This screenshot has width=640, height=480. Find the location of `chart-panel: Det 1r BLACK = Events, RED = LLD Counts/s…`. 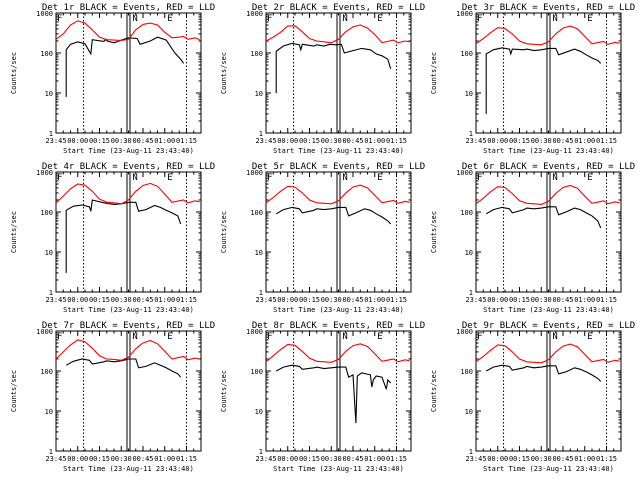

chart-panel: Det 1r BLACK = Events, RED = LLD Counts/s… is located at coordinates (112, 79).